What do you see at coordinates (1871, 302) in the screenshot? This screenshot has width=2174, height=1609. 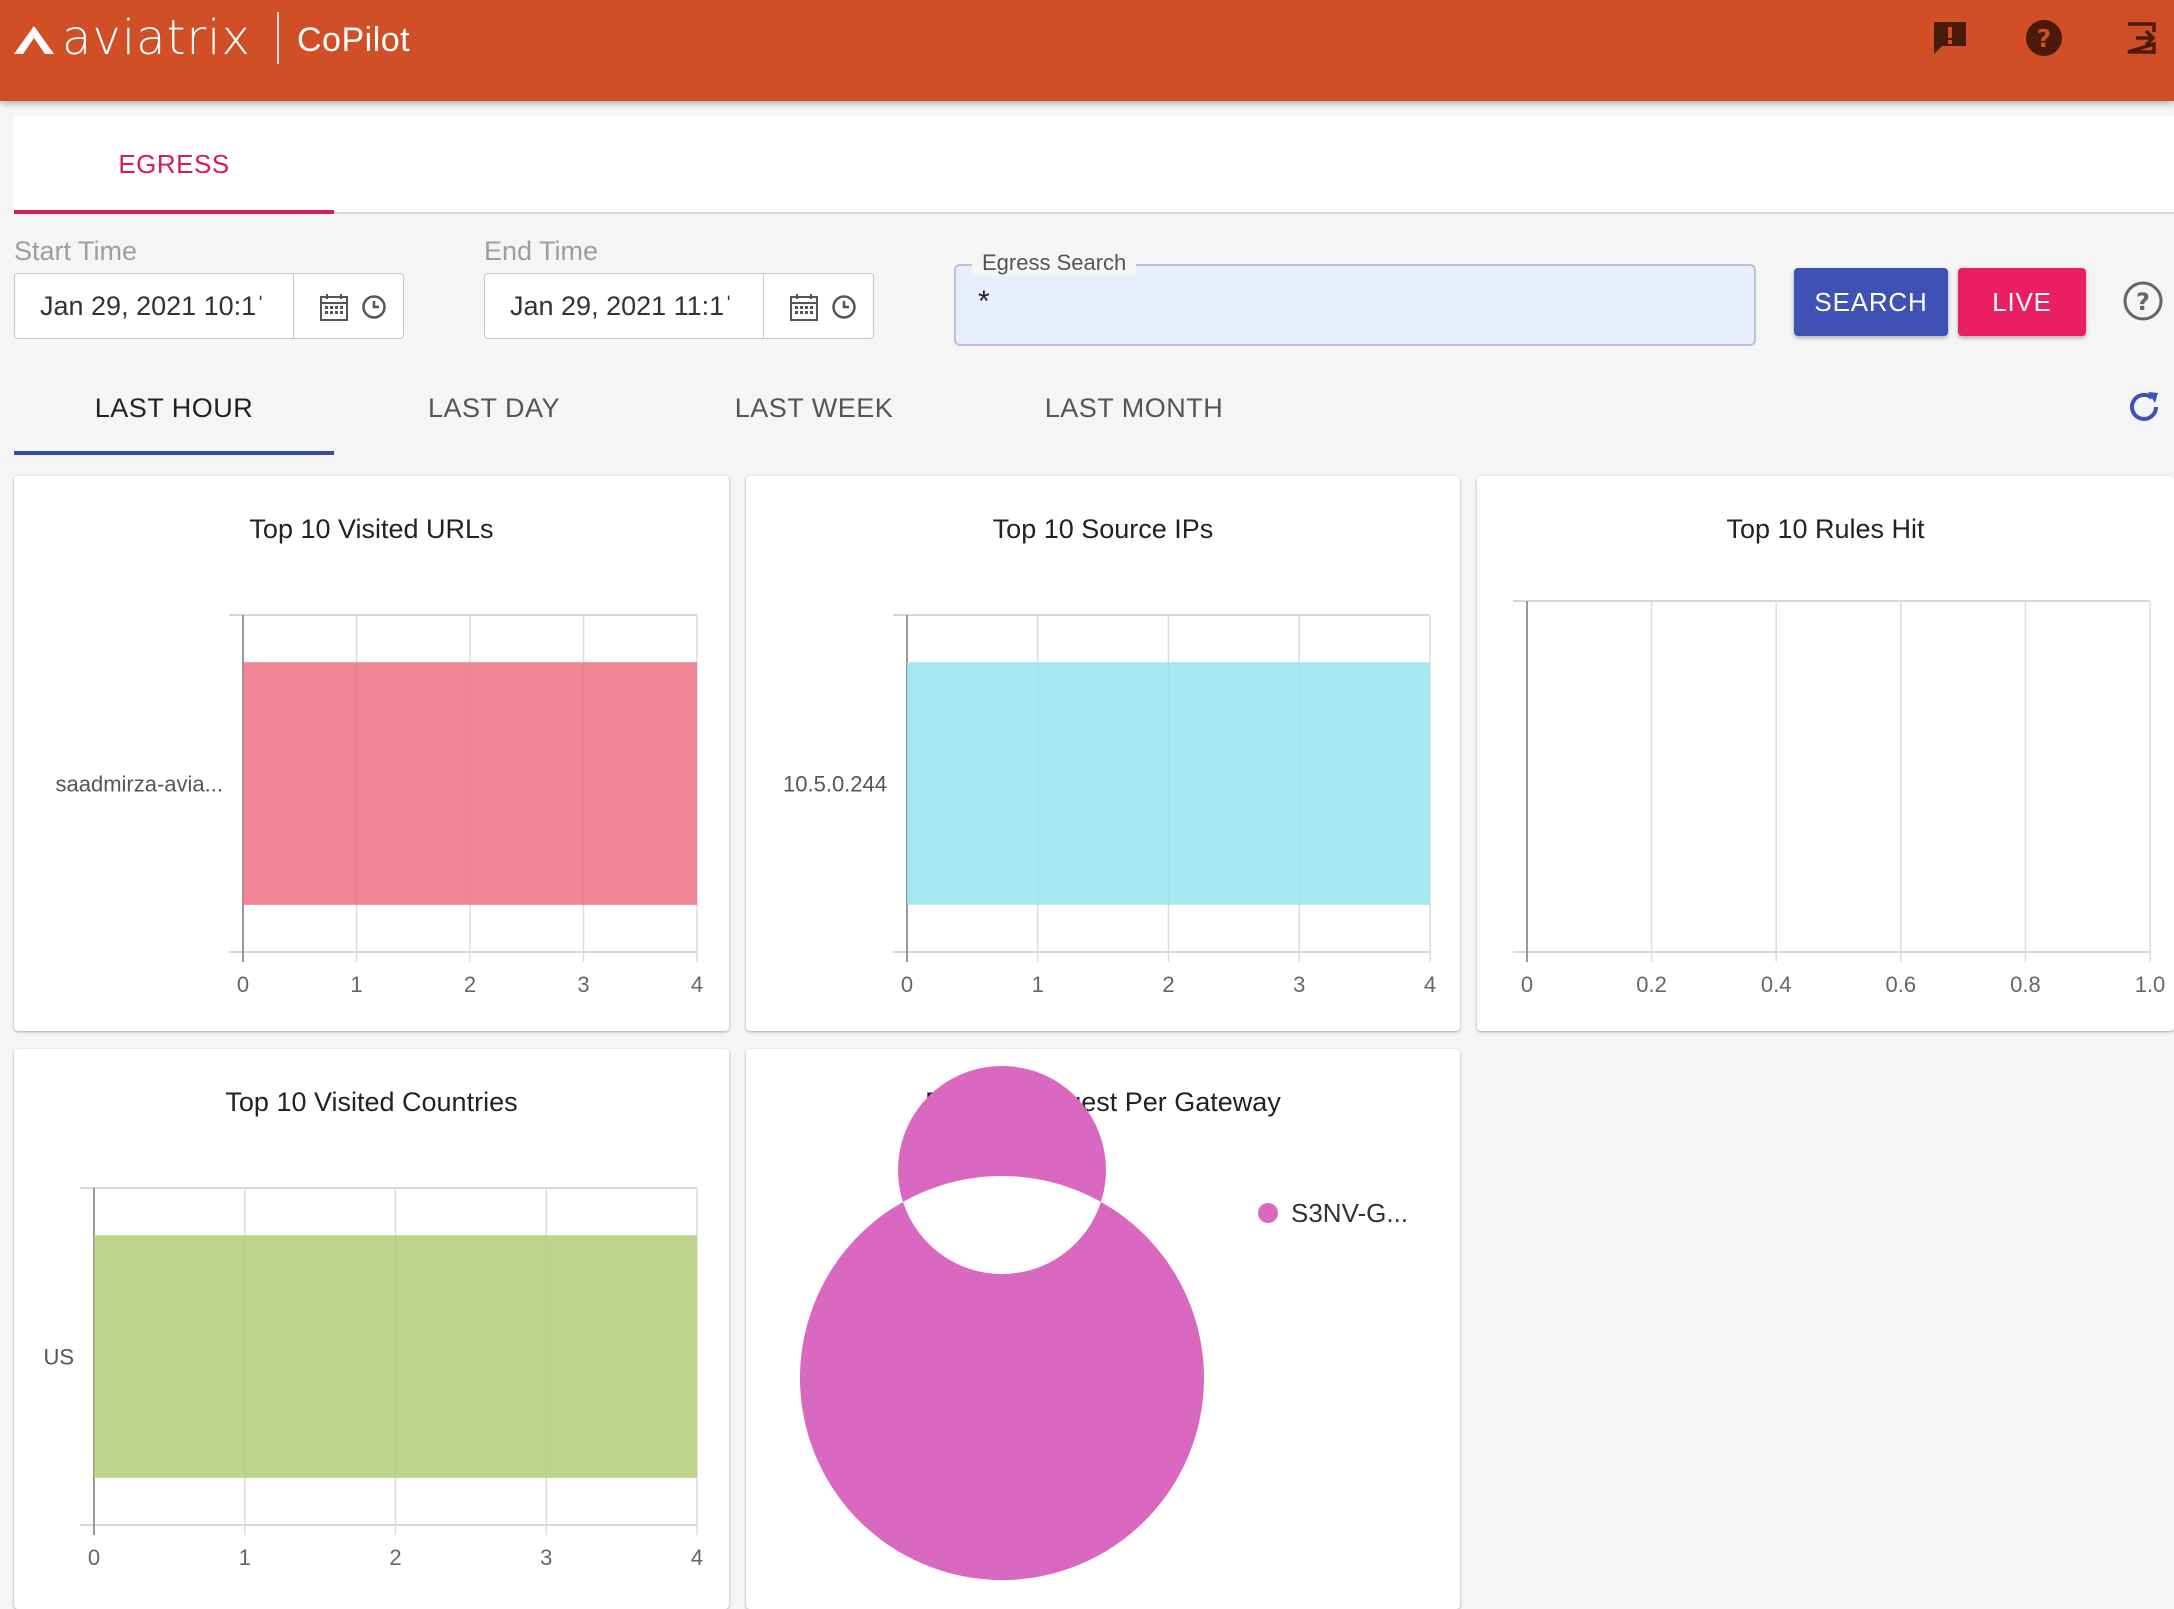 I see `search-button: SEARCH` at bounding box center [1871, 302].